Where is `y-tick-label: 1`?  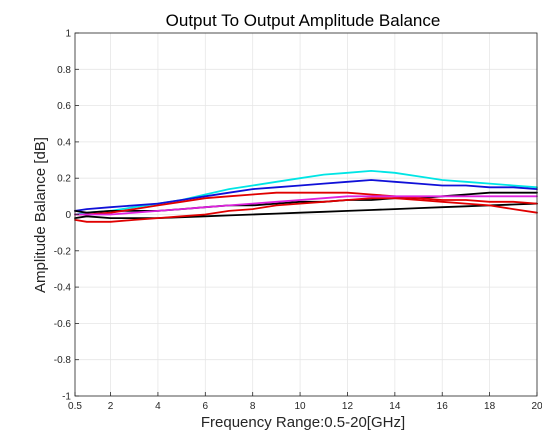
y-tick-label: 1 is located at coordinates (68, 34).